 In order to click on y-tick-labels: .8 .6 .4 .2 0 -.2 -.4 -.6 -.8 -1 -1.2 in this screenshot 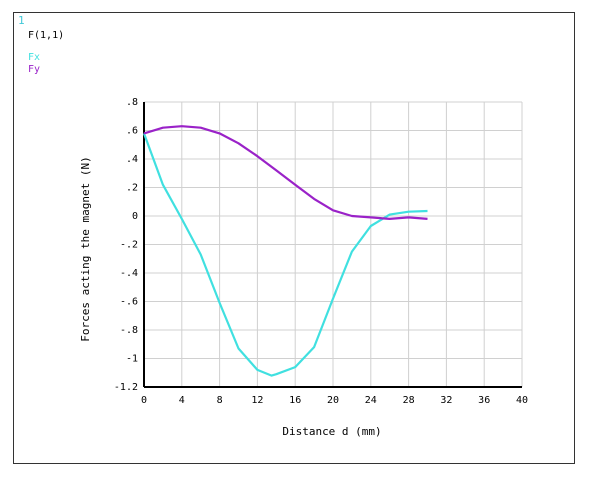, I will do `click(126, 245)`.